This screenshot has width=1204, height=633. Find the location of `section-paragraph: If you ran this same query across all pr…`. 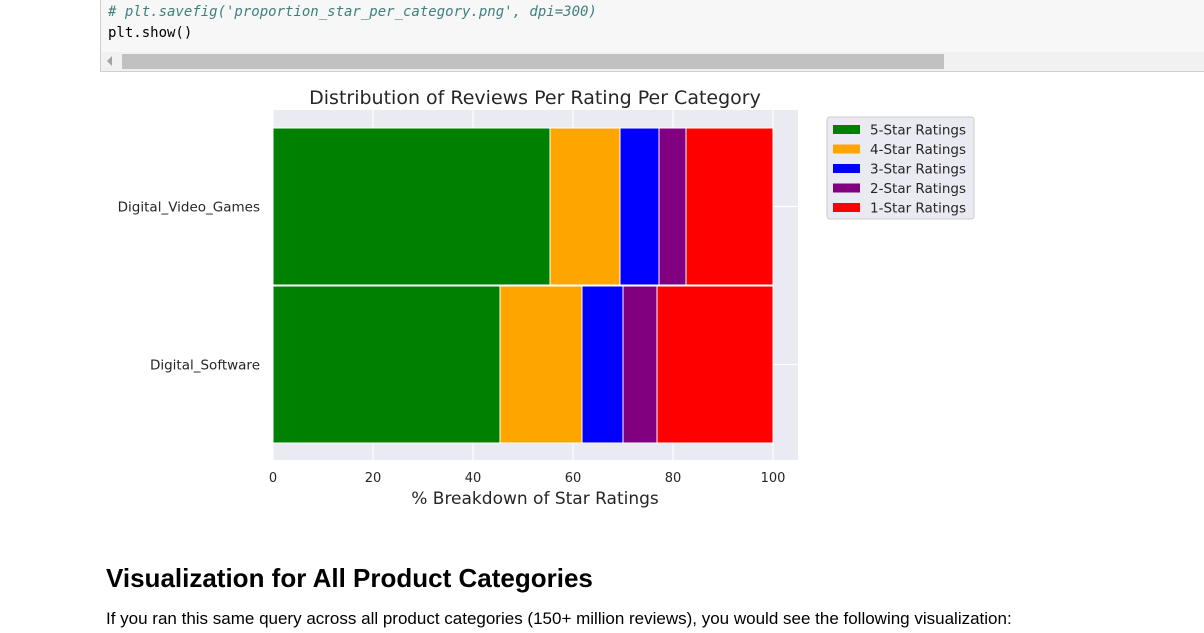

section-paragraph: If you ran this same query across all pr… is located at coordinates (559, 618).